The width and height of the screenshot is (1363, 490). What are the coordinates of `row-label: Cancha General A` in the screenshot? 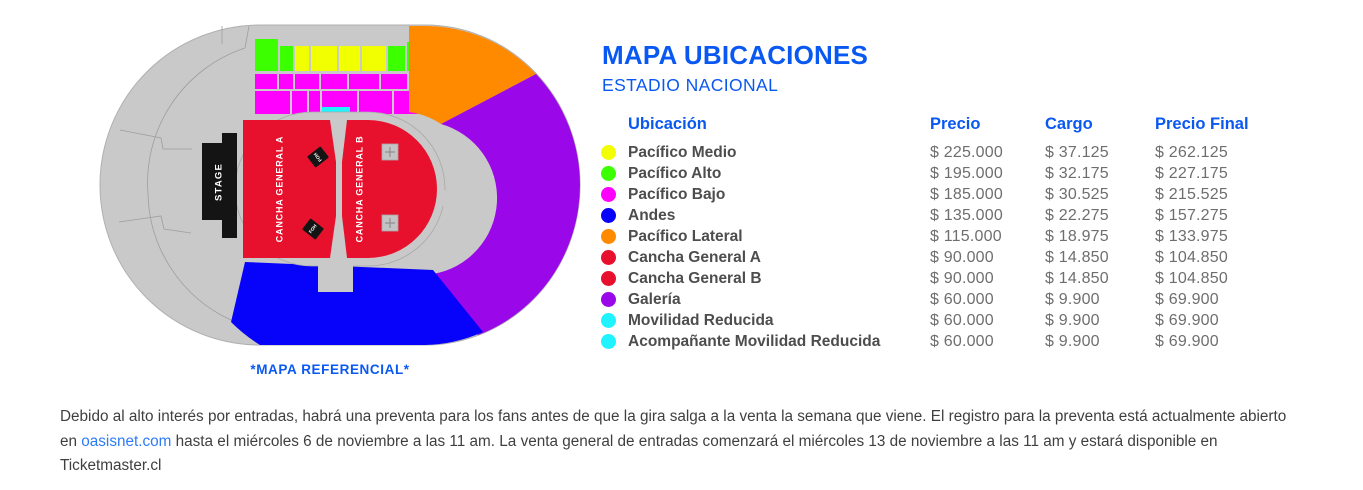 It's located at (694, 257).